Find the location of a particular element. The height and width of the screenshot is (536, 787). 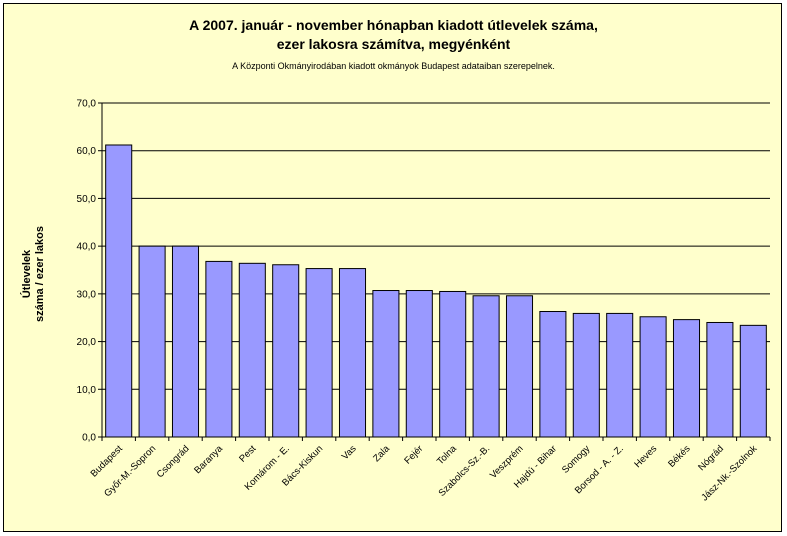

y-tick-label: 40,0 is located at coordinates (87, 247).